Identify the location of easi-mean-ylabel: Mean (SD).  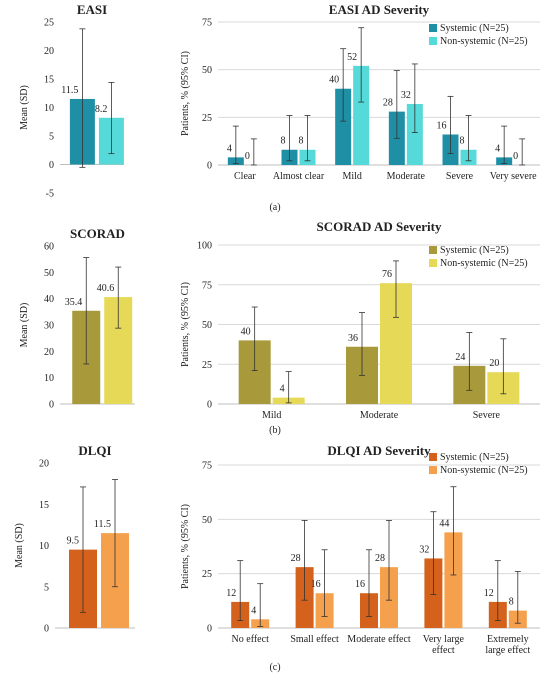
(24, 107).